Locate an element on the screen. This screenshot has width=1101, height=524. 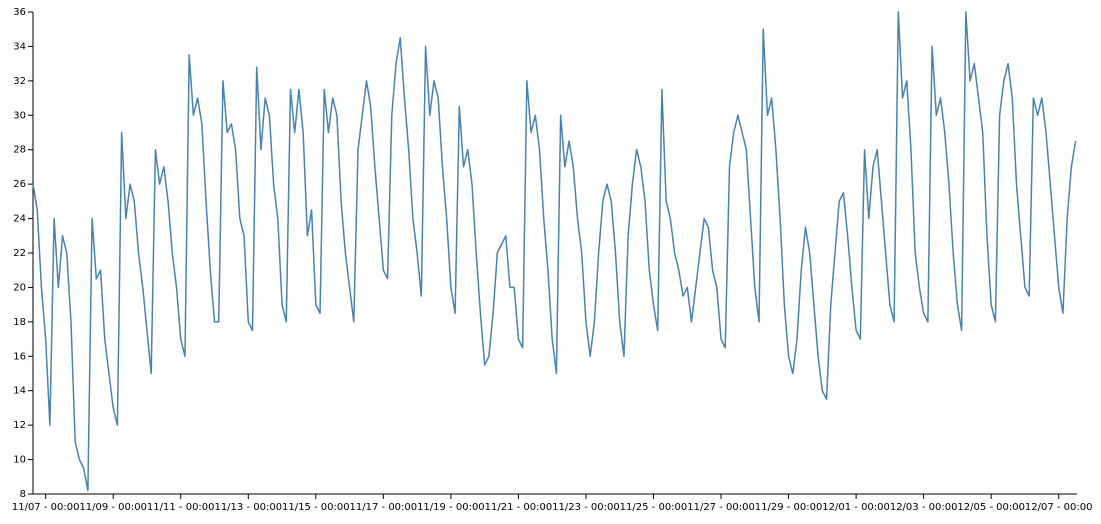
x-tick-label: 12/07 - 00:00 is located at coordinates (1059, 507).